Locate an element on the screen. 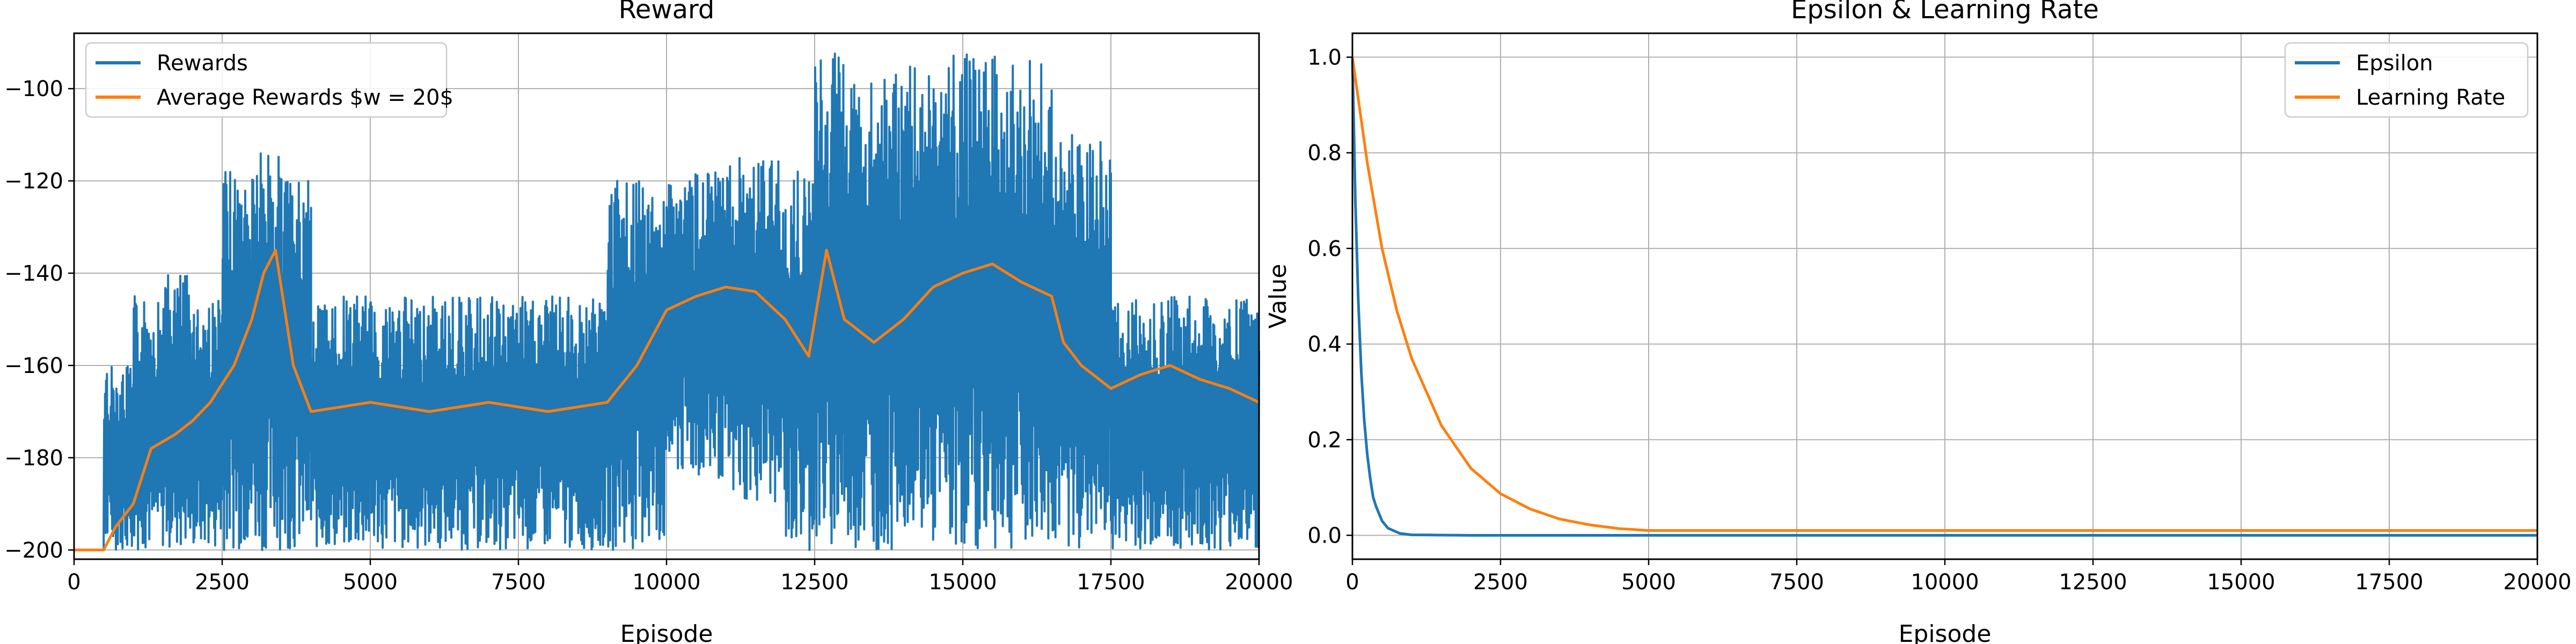 Image resolution: width=2576 pixels, height=644 pixels. epsilon-lr-y-tick-label: 0.8 is located at coordinates (1324, 153).